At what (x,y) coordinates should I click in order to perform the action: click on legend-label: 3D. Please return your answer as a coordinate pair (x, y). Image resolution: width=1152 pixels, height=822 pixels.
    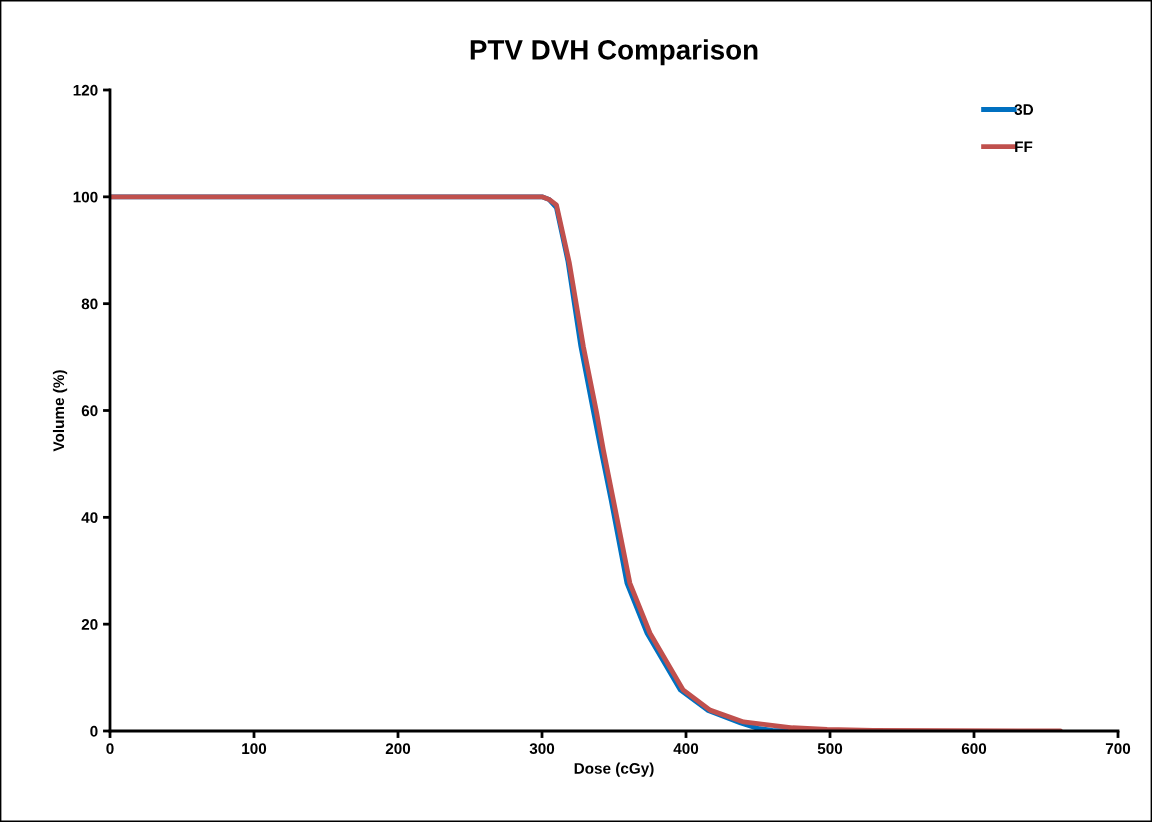
    Looking at the image, I should click on (1024, 109).